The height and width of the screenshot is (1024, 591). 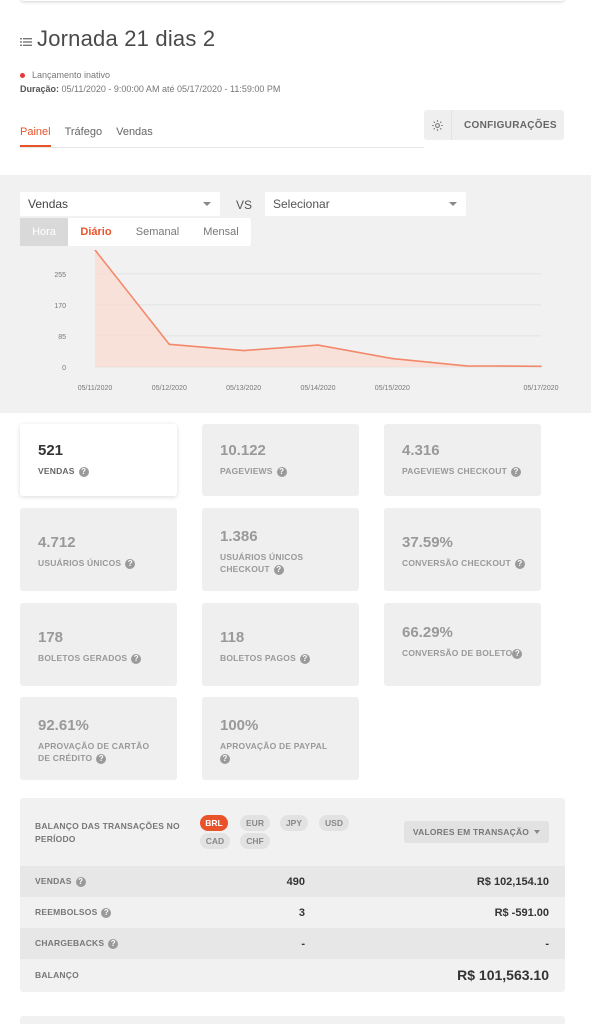 What do you see at coordinates (57, 974) in the screenshot?
I see `row-label: BALANÇO` at bounding box center [57, 974].